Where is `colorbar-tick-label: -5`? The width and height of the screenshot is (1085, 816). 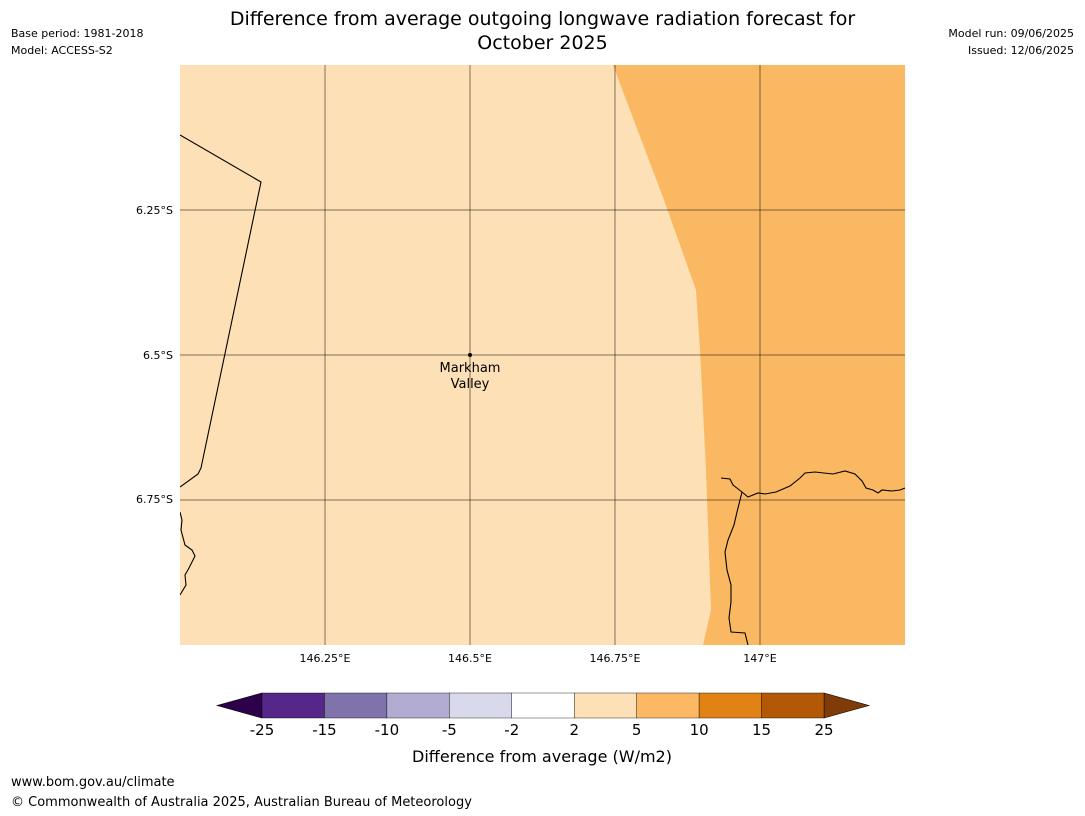
colorbar-tick-label: -5 is located at coordinates (449, 730).